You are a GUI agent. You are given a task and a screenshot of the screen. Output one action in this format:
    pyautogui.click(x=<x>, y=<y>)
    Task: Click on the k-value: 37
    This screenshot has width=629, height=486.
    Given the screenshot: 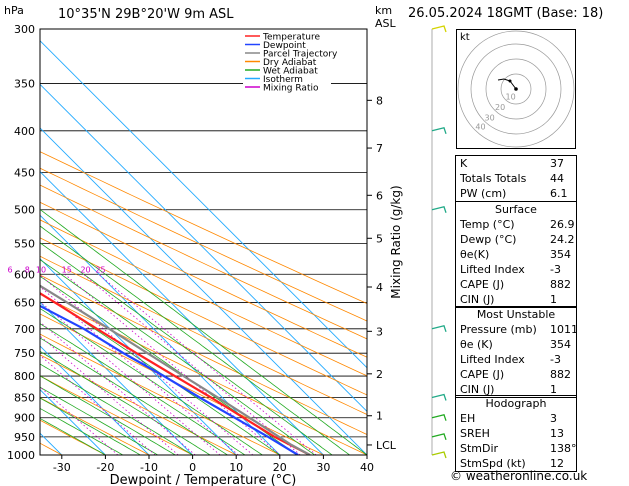 What is the action you would take?
    pyautogui.click(x=557, y=163)
    